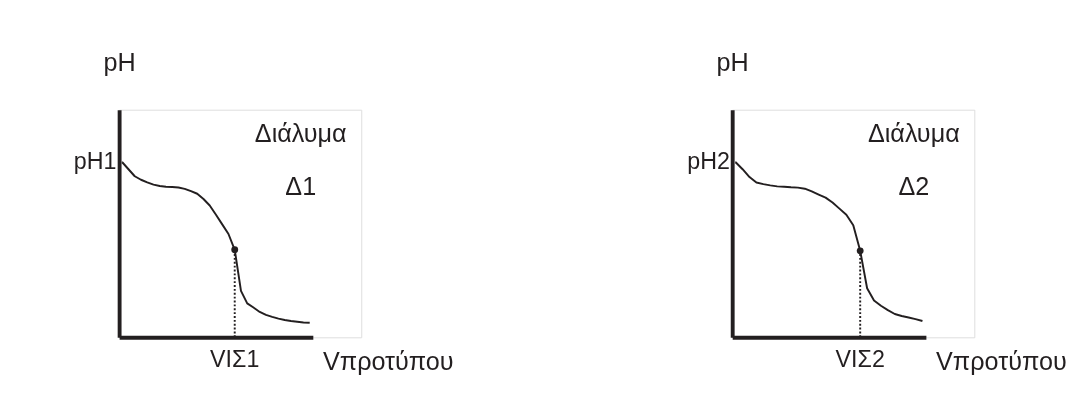 The width and height of the screenshot is (1077, 405). Describe the element at coordinates (301, 185) in the screenshot. I see `annotation: Δ1` at that location.